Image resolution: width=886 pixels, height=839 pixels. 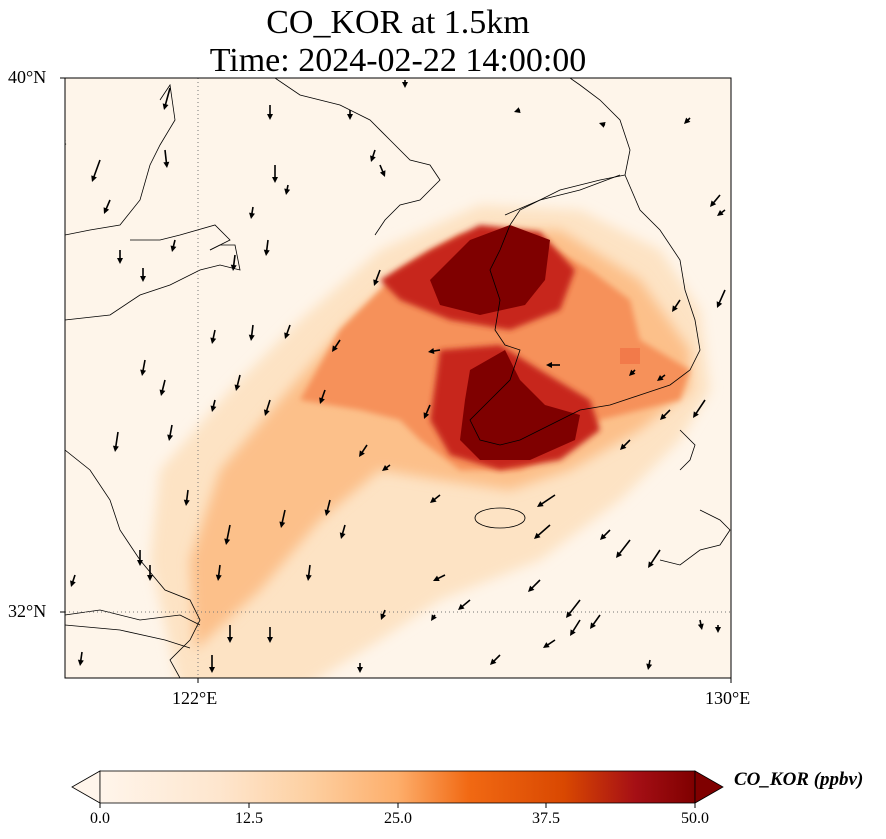 What do you see at coordinates (695, 818) in the screenshot?
I see `colorbar-tick-4: 50.0` at bounding box center [695, 818].